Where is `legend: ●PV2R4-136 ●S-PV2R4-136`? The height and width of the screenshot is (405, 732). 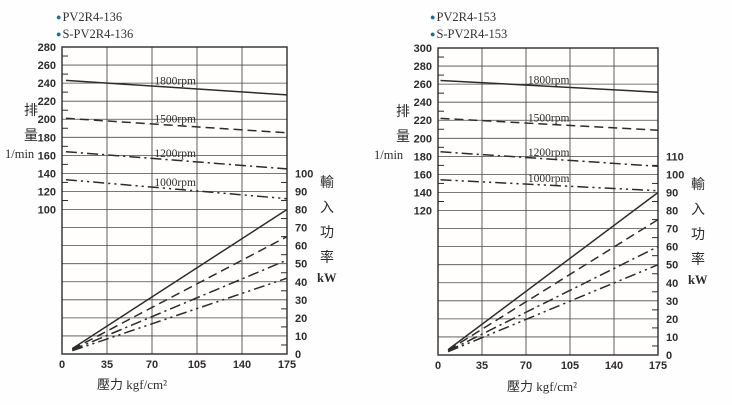
legend: ●PV2R4-136 ●S-PV2R4-136 is located at coordinates (94, 26).